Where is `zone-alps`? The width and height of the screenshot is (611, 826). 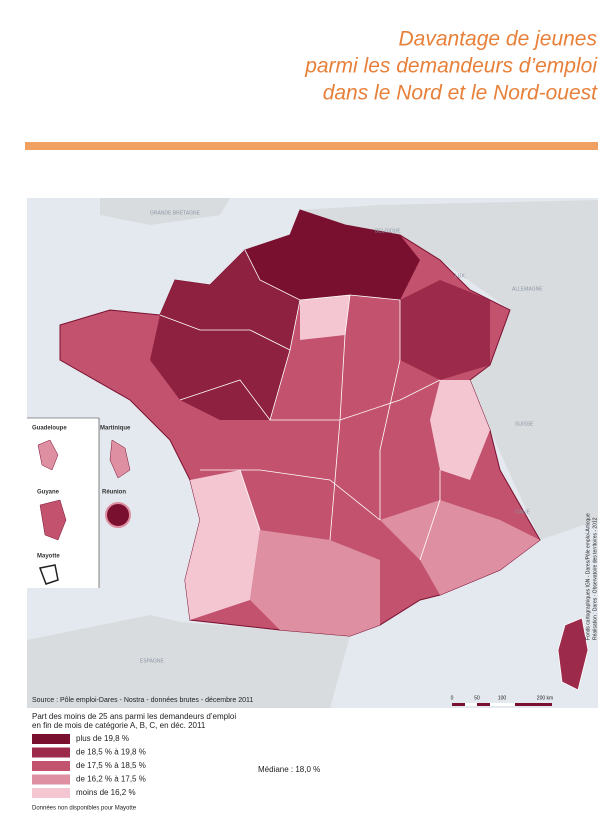
zone-alps is located at coordinates (460, 430).